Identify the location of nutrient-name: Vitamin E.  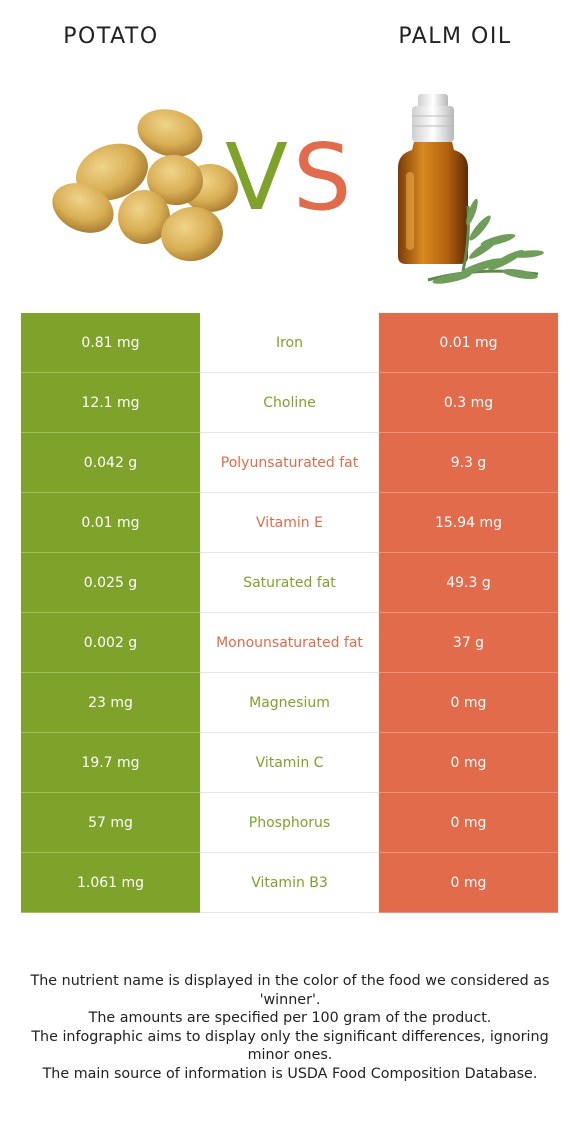
(289, 523).